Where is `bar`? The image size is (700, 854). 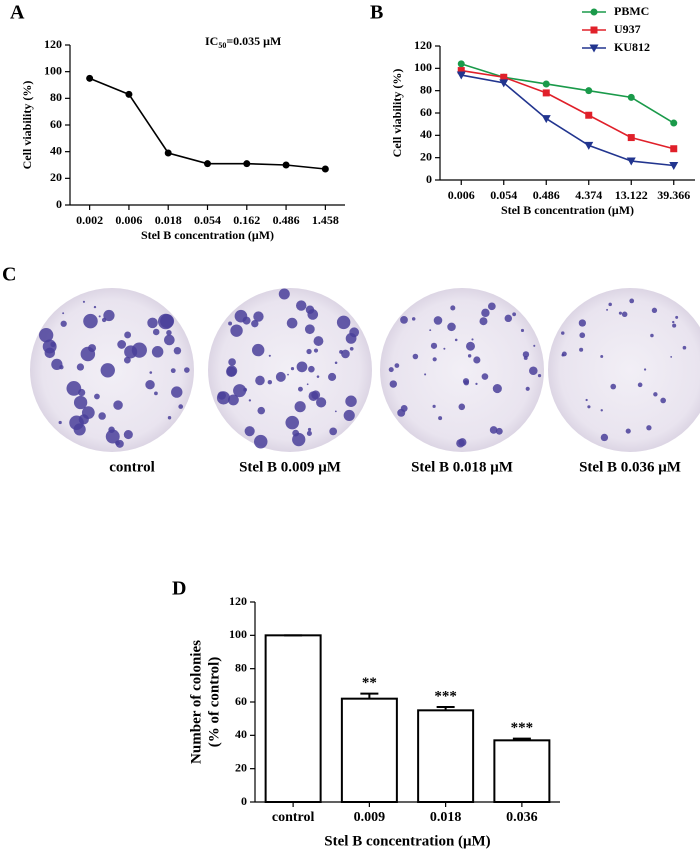
bar is located at coordinates (293, 718).